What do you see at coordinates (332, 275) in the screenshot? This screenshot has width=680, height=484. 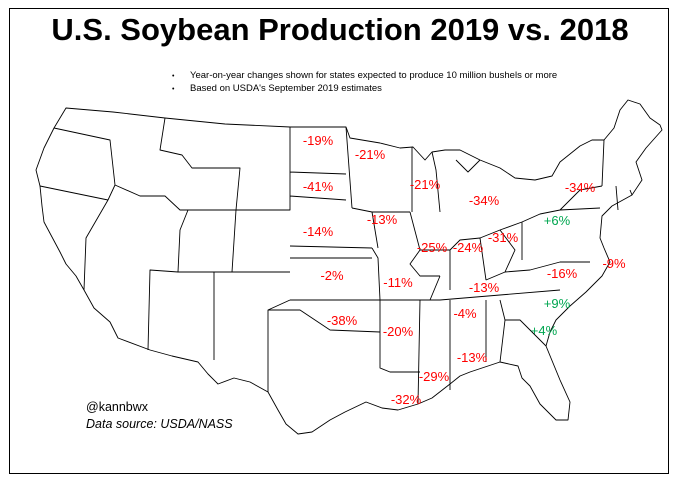 I see `state-change-label: -2%` at bounding box center [332, 275].